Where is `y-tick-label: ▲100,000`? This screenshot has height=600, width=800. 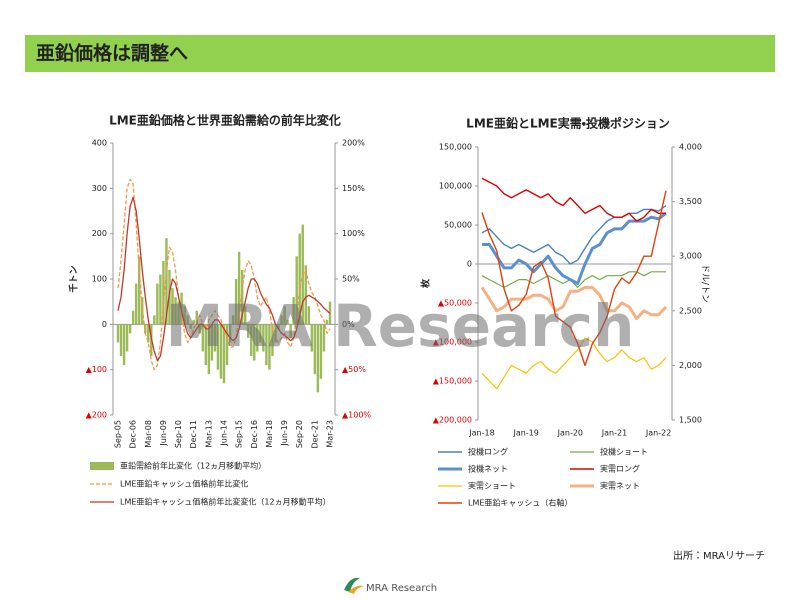
y-tick-label: ▲100,000 is located at coordinates (452, 342).